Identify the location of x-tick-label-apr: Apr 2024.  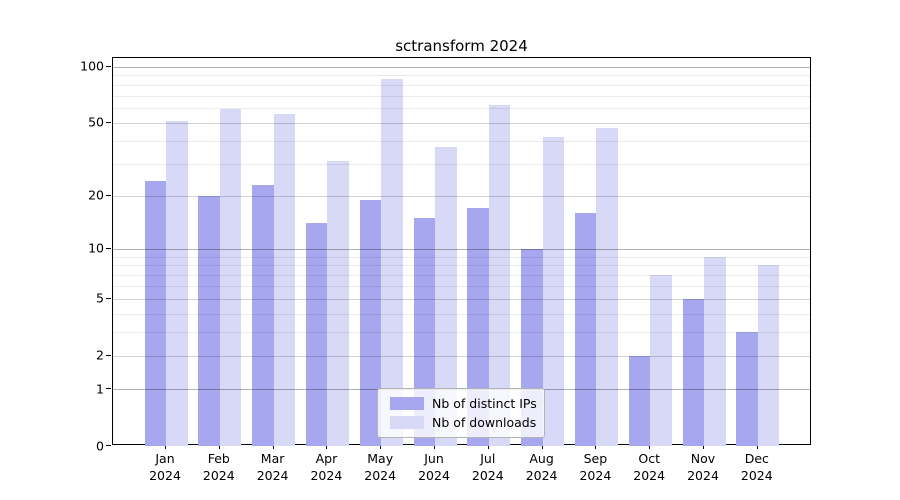
(326, 467).